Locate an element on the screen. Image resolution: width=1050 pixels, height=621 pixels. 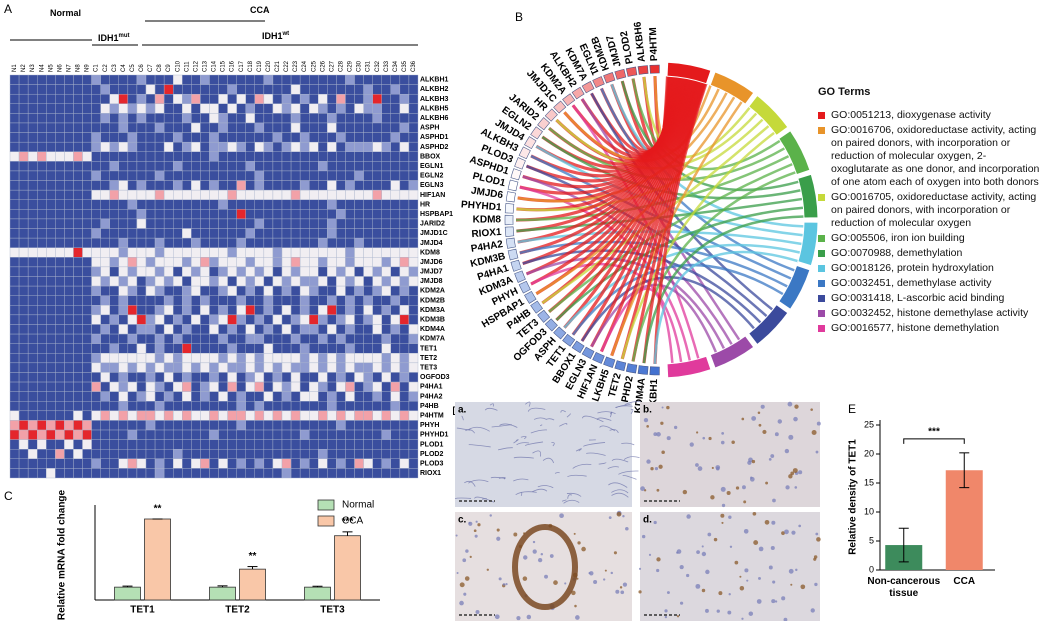
column-label: N8 is located at coordinates (79, 68).